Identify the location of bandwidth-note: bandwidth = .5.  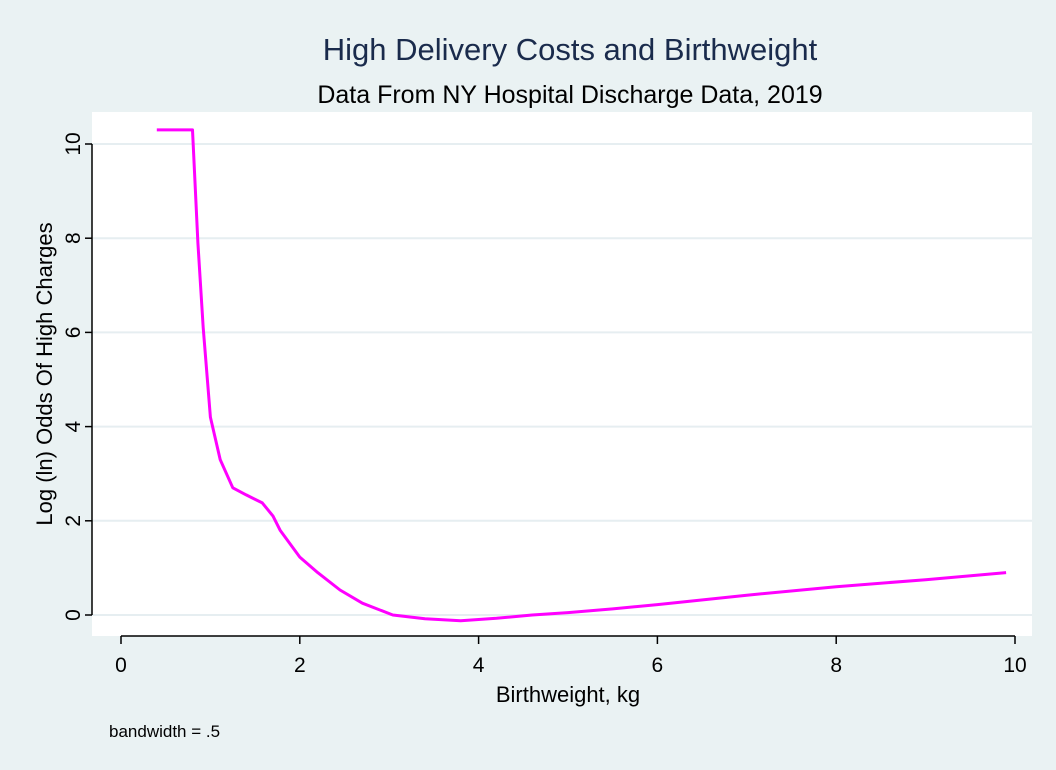
(164, 731).